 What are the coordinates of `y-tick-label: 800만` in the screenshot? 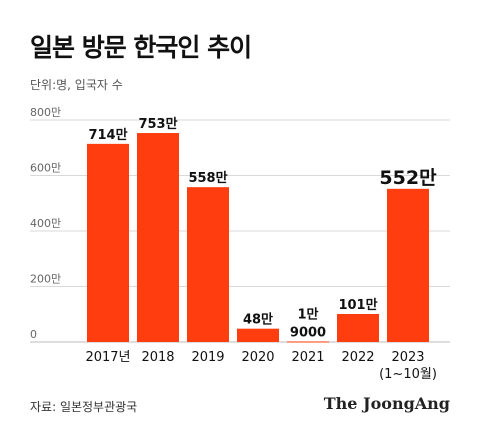 It's located at (45, 112).